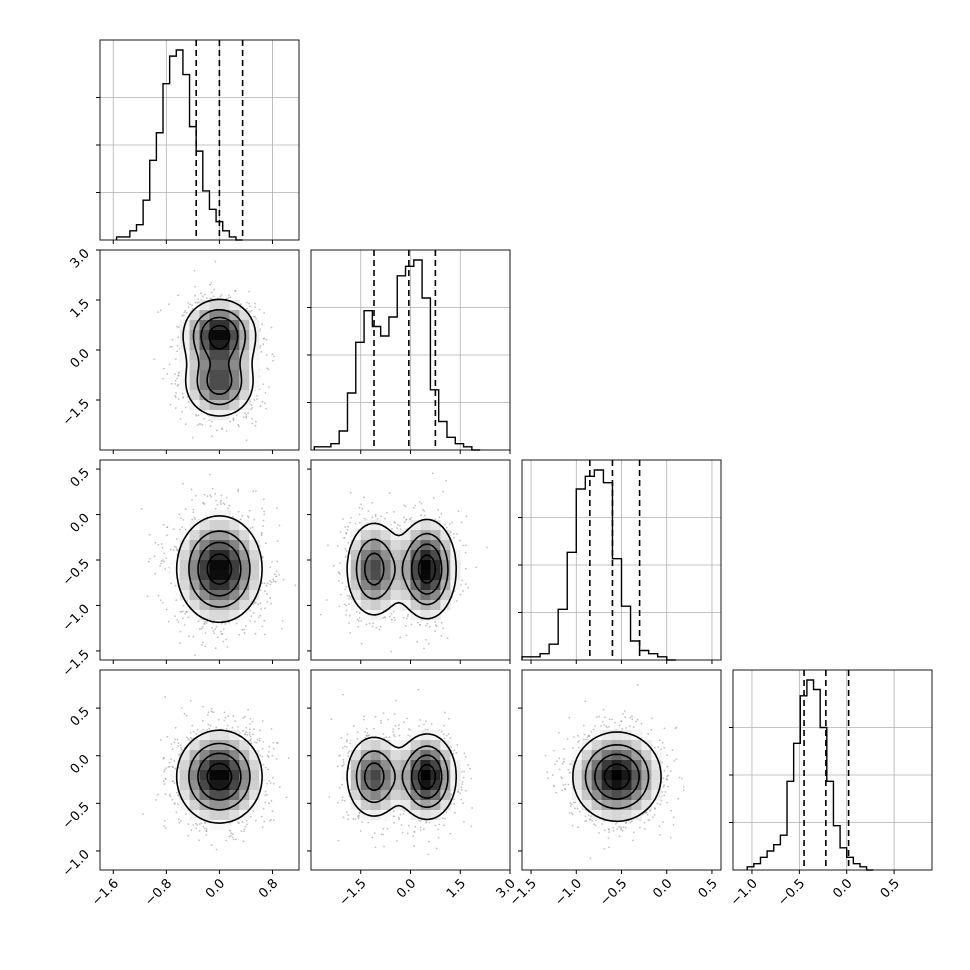 This screenshot has width=970, height=970. Describe the element at coordinates (621, 560) in the screenshot. I see `panel-frame` at that location.